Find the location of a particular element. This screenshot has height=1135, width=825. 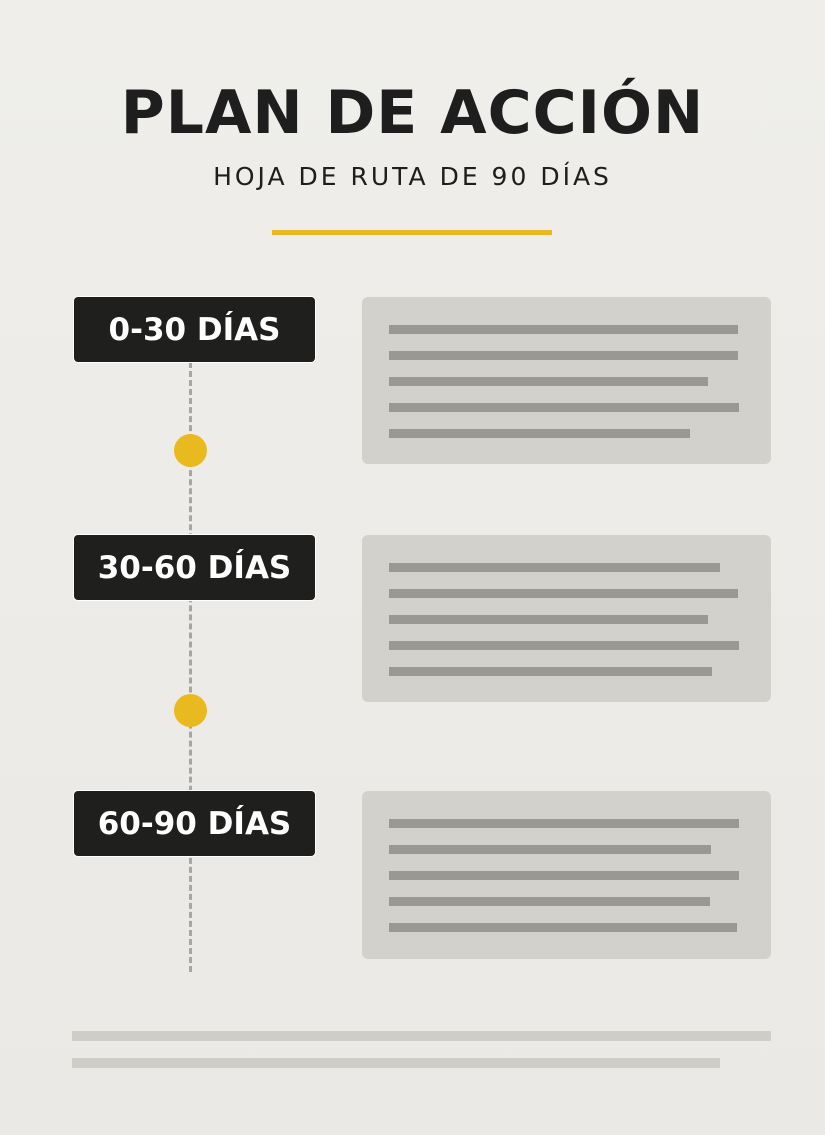

phase-label-1: 0-30 DÍAS is located at coordinates (194, 329).